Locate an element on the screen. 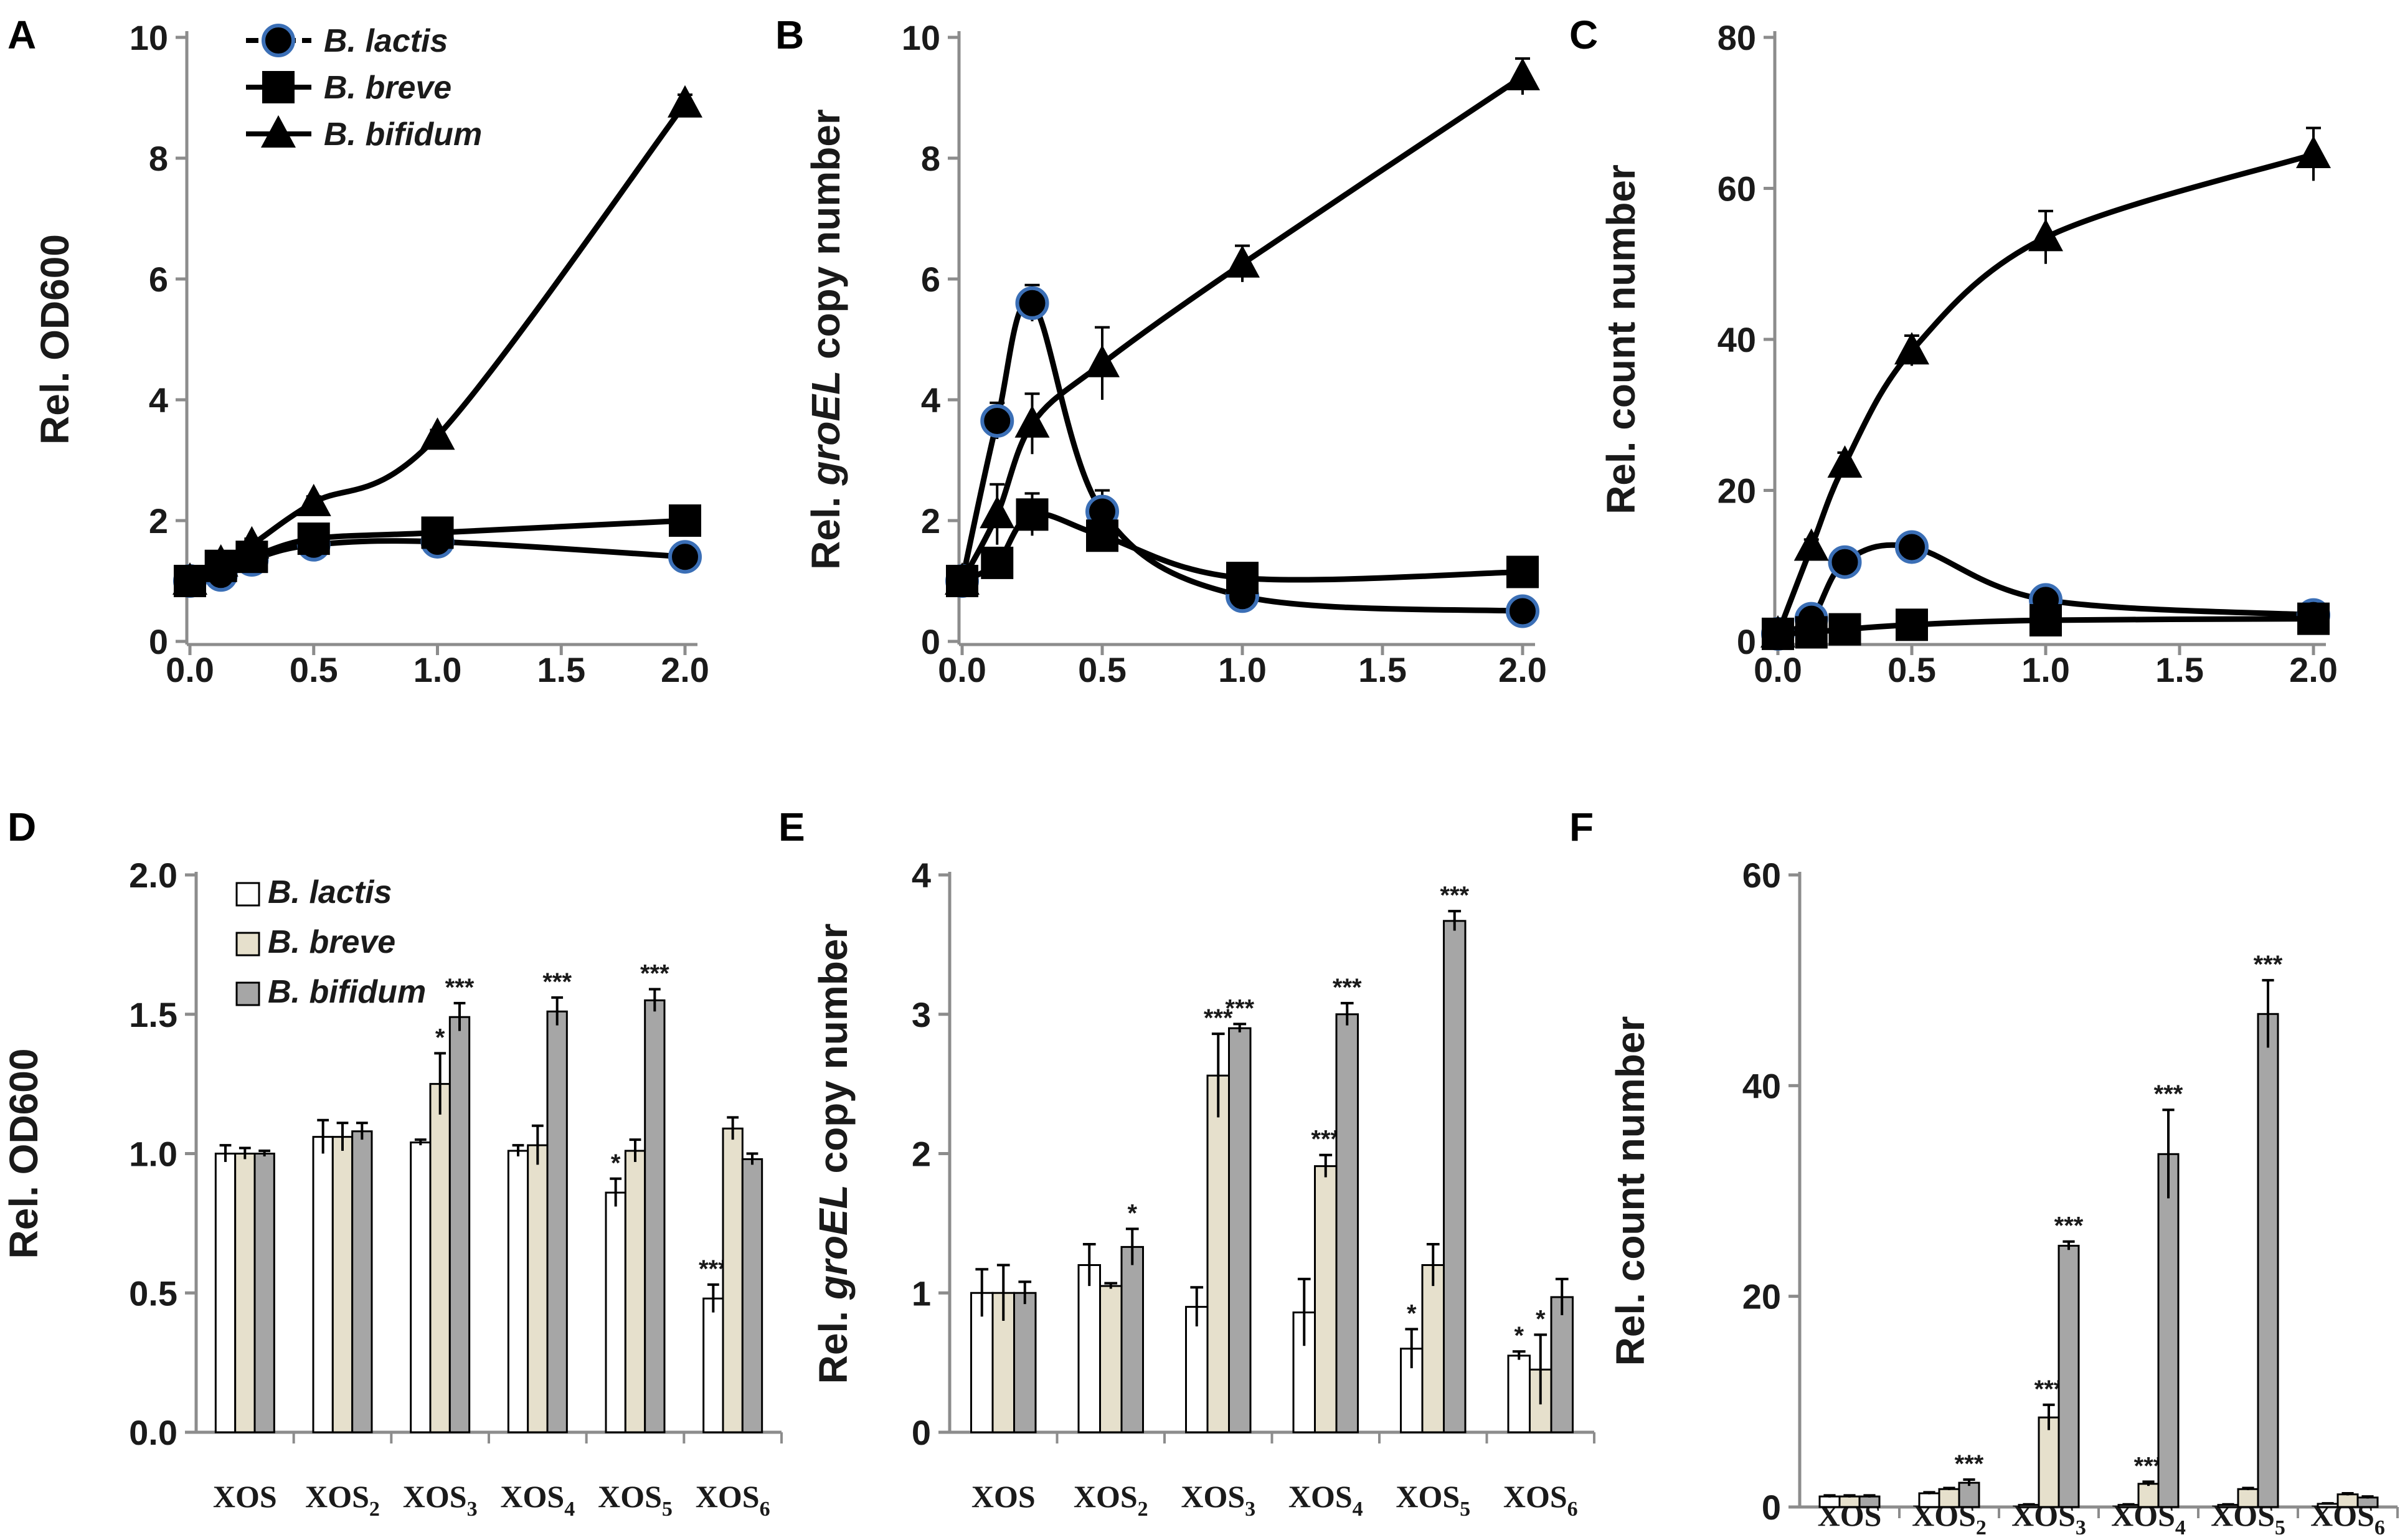 The width and height of the screenshot is (2405, 1540). legend-label: B. bifidum is located at coordinates (403, 134).